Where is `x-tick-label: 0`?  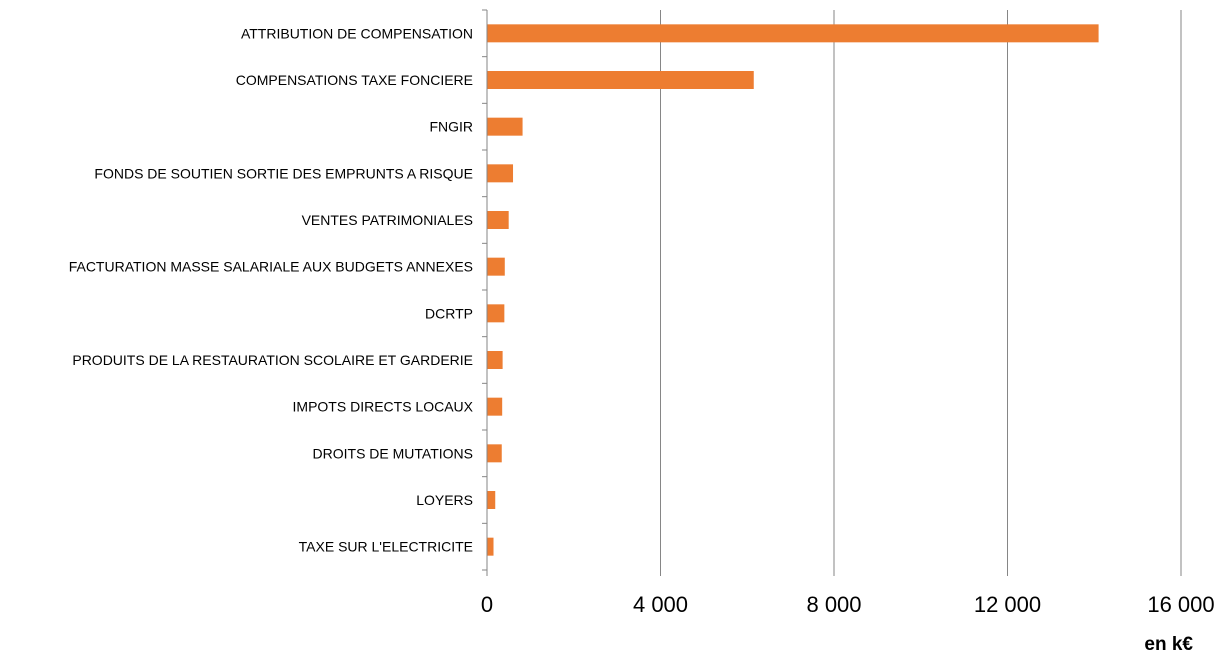 x-tick-label: 0 is located at coordinates (487, 604).